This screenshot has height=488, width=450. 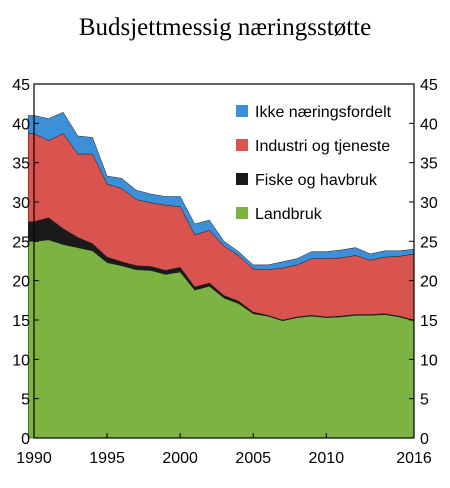 What do you see at coordinates (25, 439) in the screenshot?
I see `y-tick-label-left: 0` at bounding box center [25, 439].